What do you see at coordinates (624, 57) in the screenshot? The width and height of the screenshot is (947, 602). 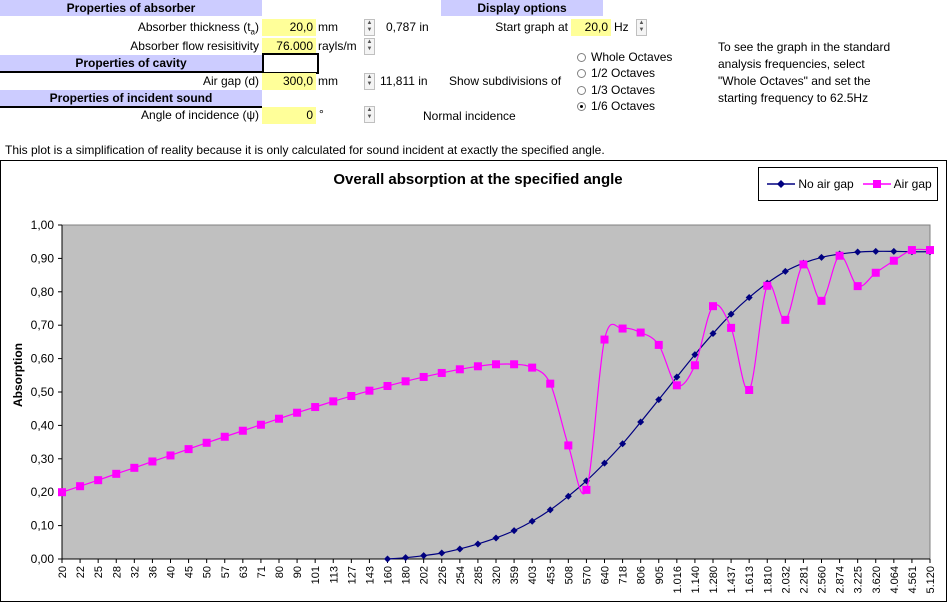 I see `radio-whole-octaves: Whole Octaves` at bounding box center [624, 57].